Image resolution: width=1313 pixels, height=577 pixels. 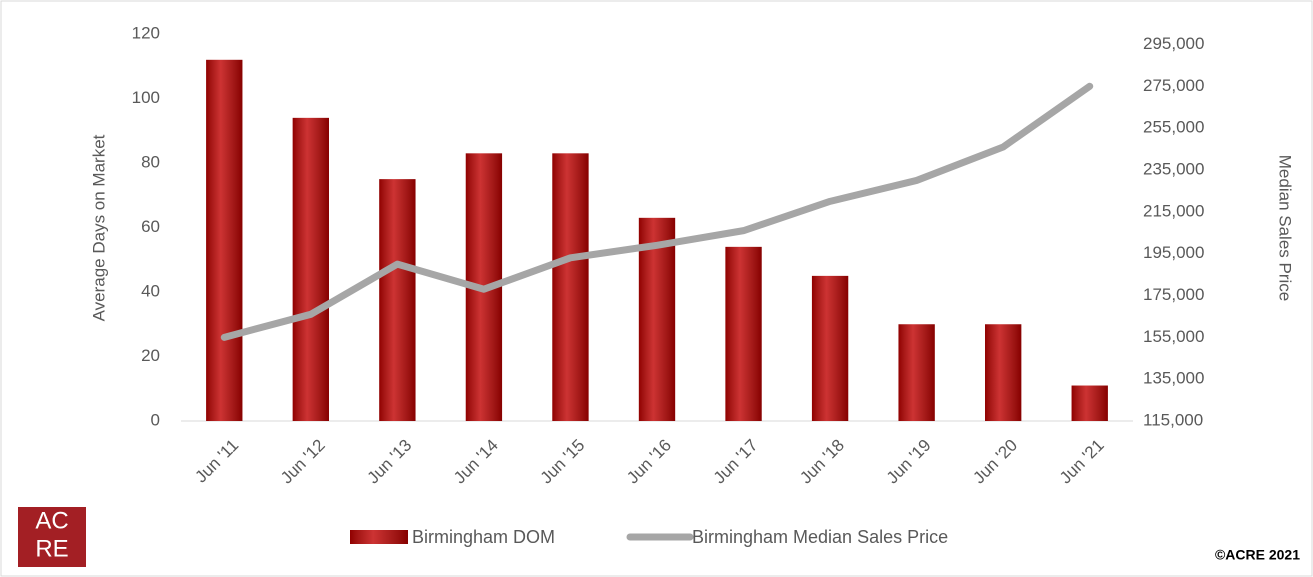 I want to click on y-tick-label: 60, so click(x=150, y=226).